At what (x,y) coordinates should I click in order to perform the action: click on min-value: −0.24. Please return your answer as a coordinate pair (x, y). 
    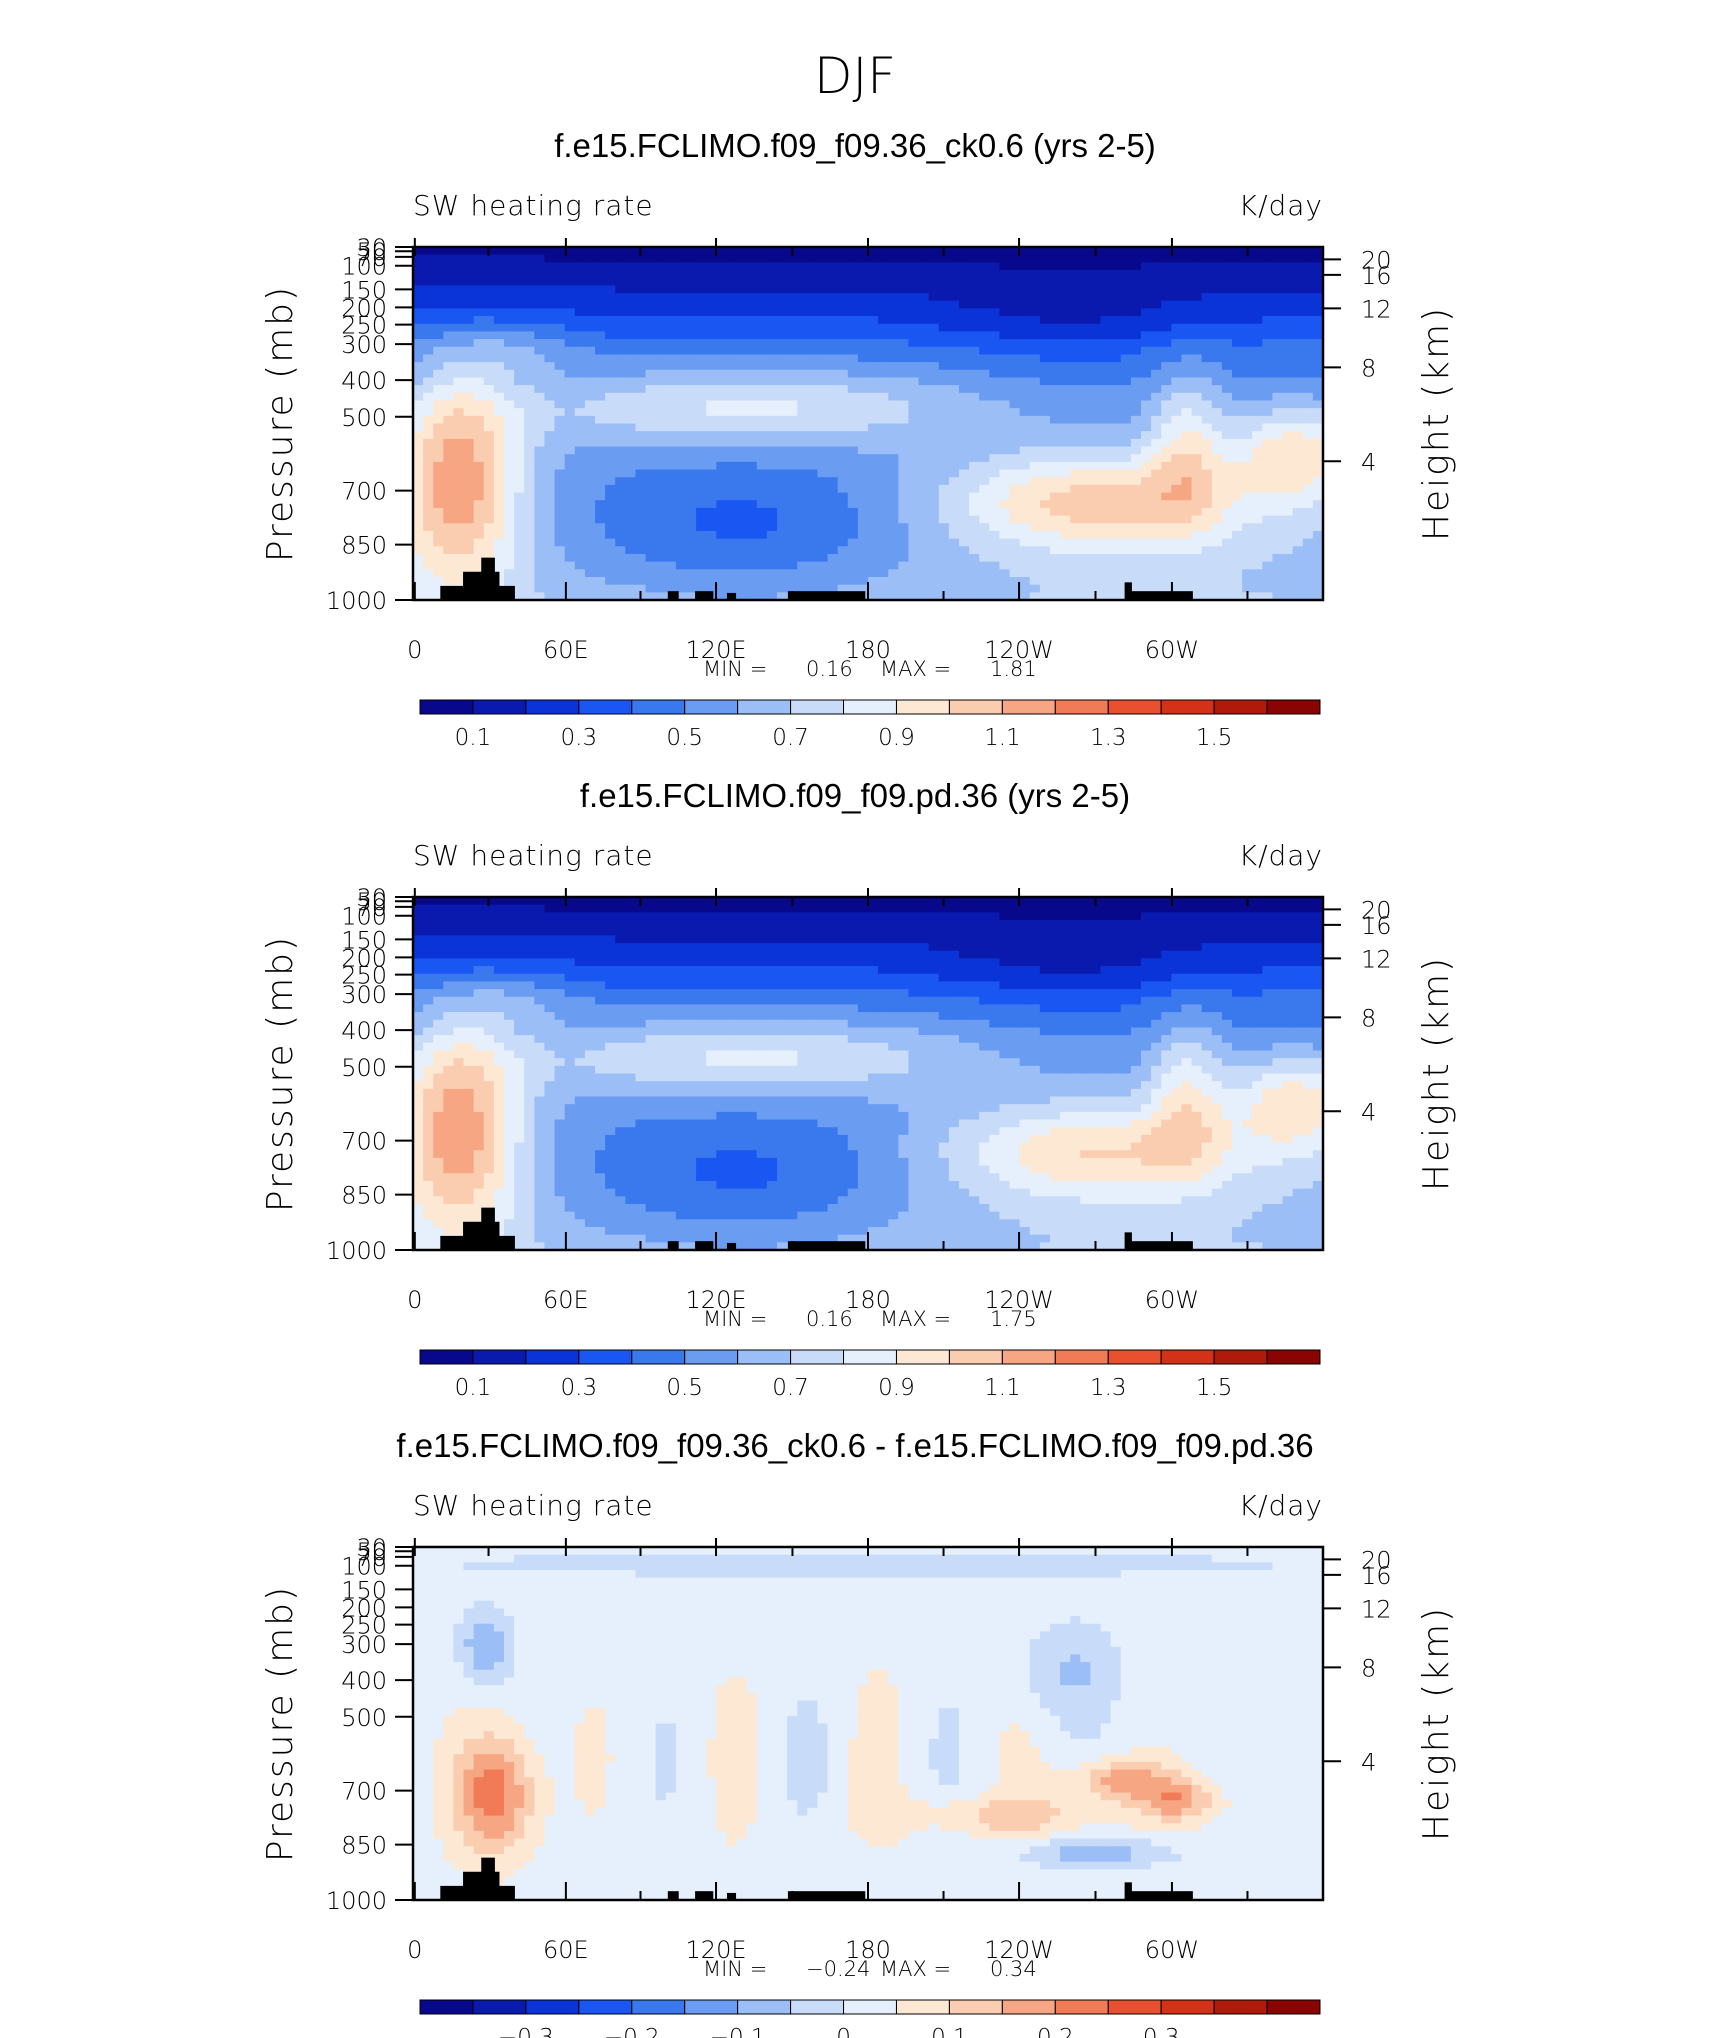
    Looking at the image, I should click on (838, 1969).